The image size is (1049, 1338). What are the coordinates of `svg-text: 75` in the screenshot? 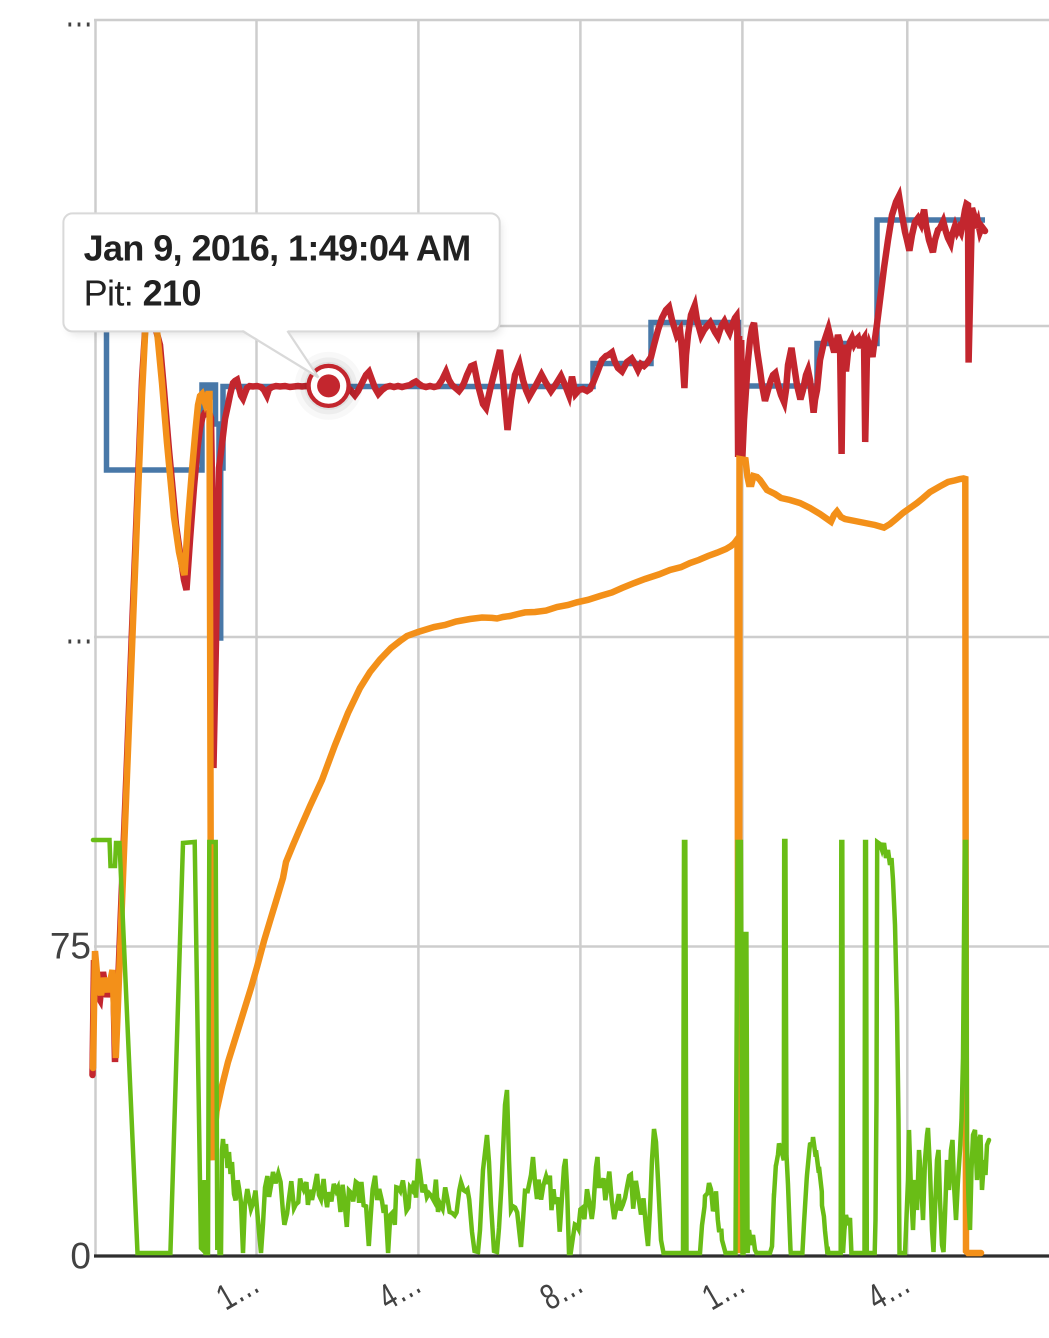 It's located at (70, 946).